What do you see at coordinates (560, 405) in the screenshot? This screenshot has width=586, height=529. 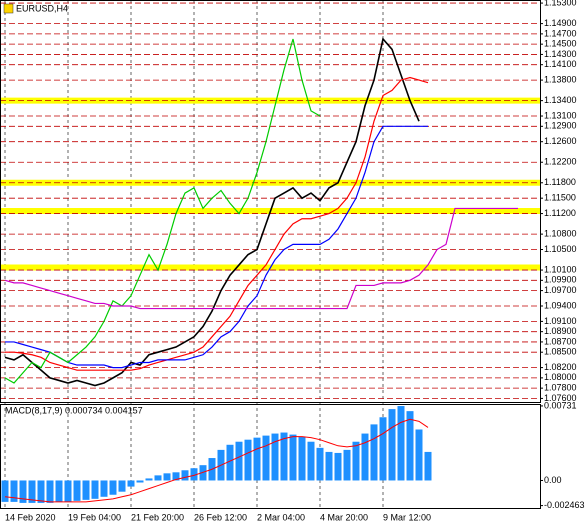 I see `y-tick-label: 0.00731` at bounding box center [560, 405].